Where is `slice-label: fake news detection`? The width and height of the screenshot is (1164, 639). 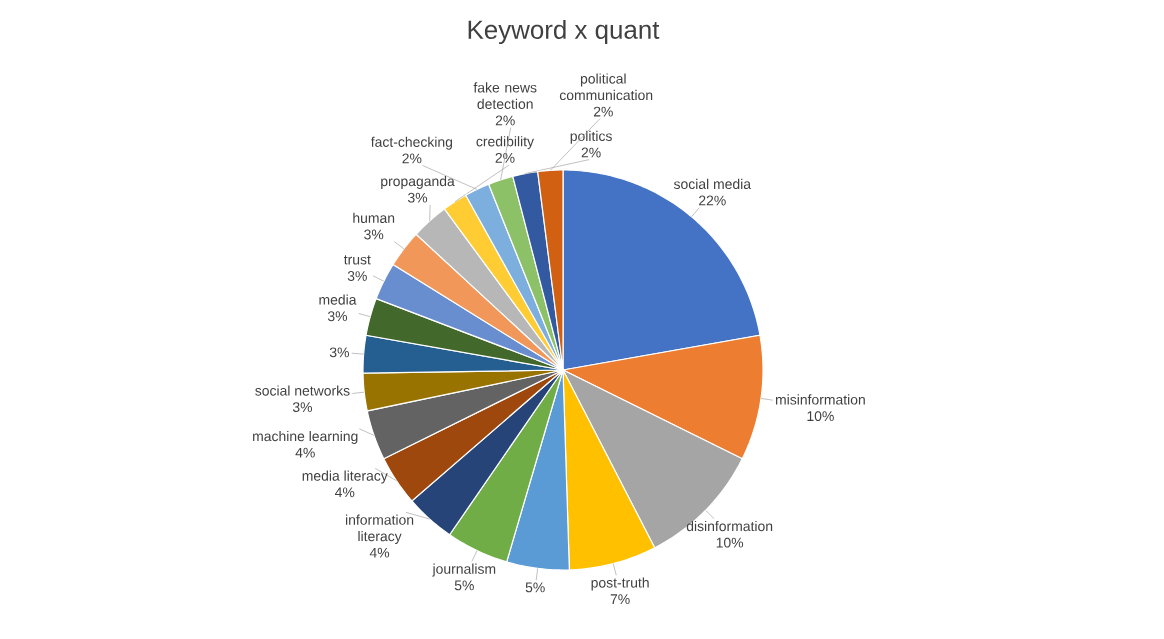 slice-label: fake news detection is located at coordinates (505, 95).